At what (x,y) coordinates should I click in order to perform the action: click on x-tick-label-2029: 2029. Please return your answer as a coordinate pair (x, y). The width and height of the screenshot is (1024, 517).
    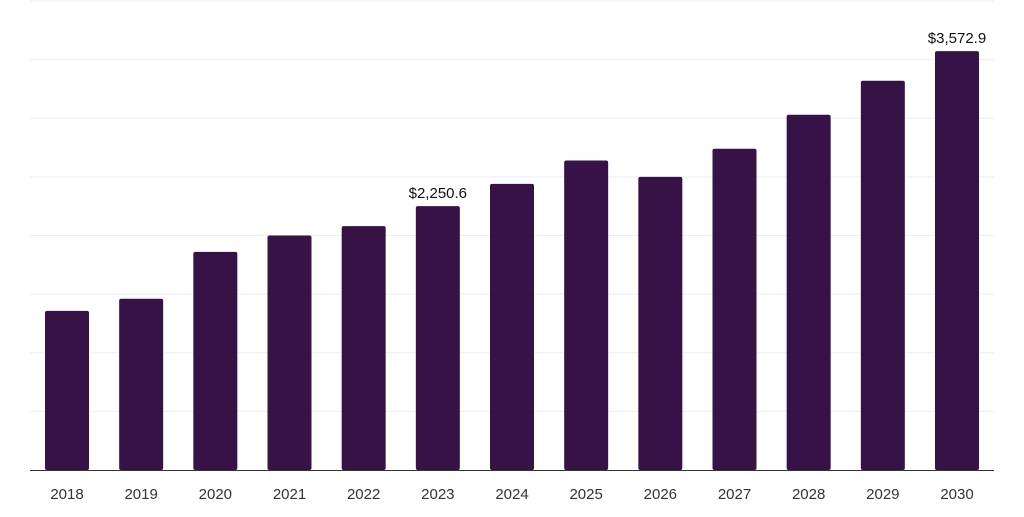
    Looking at the image, I should click on (882, 494).